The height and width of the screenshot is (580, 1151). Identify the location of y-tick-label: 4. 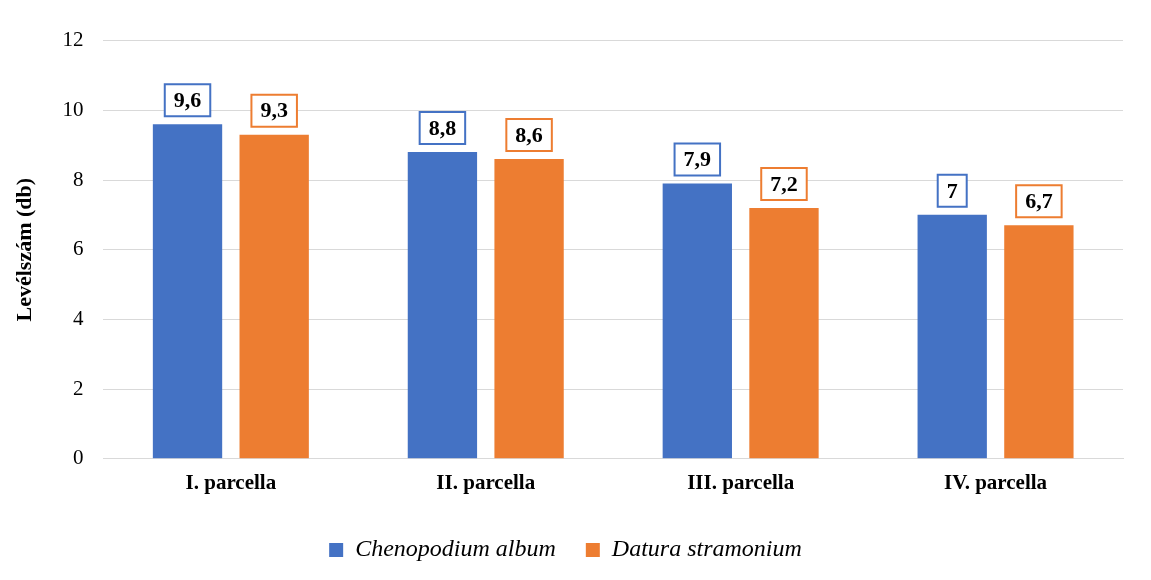
(78, 317).